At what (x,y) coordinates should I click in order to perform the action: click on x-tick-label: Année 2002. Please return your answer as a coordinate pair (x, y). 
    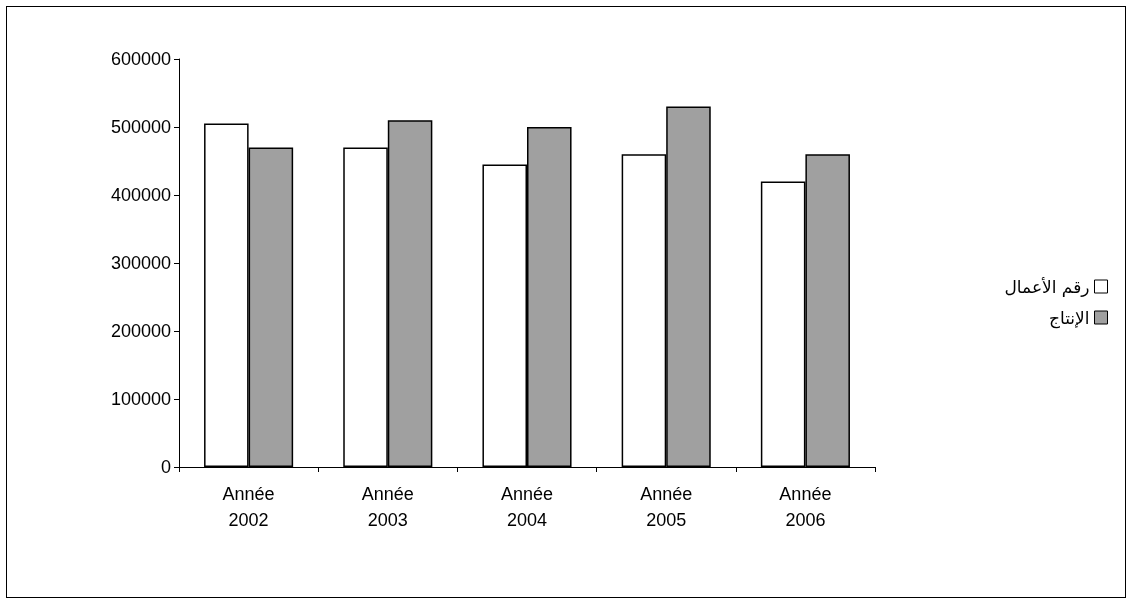
    Looking at the image, I should click on (248, 507).